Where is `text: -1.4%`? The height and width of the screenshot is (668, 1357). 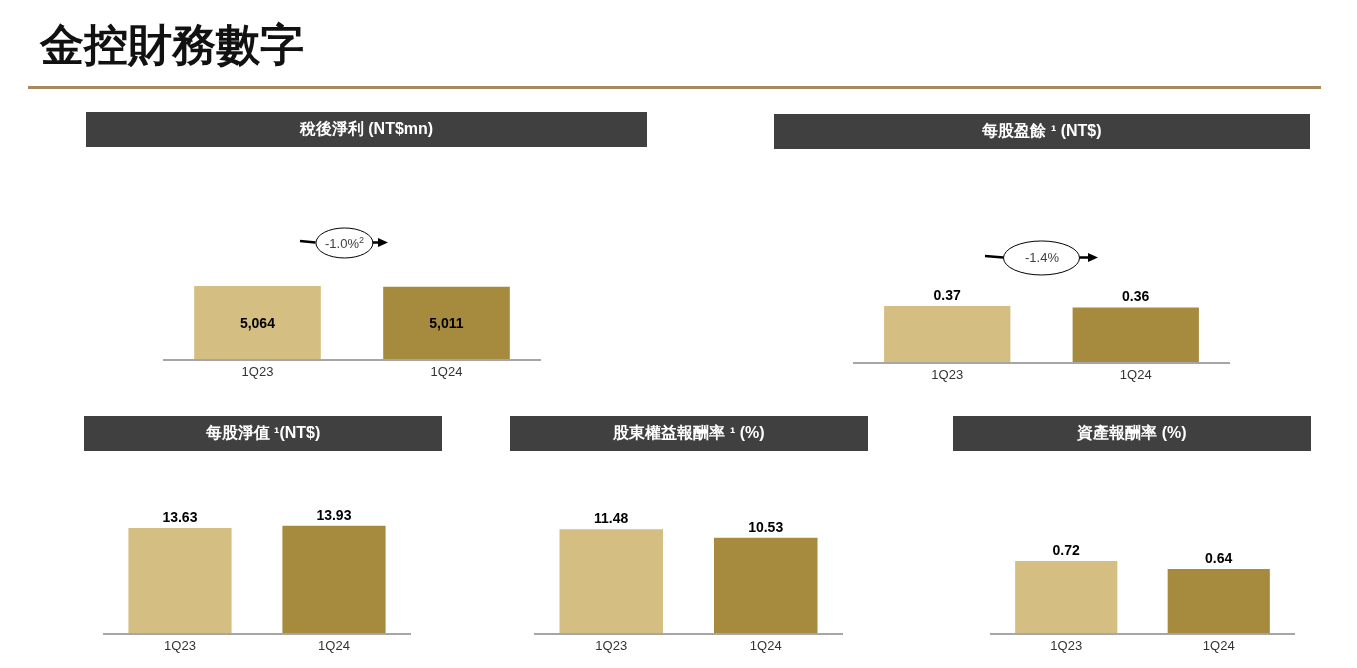
text: -1.4% is located at coordinates (1042, 257).